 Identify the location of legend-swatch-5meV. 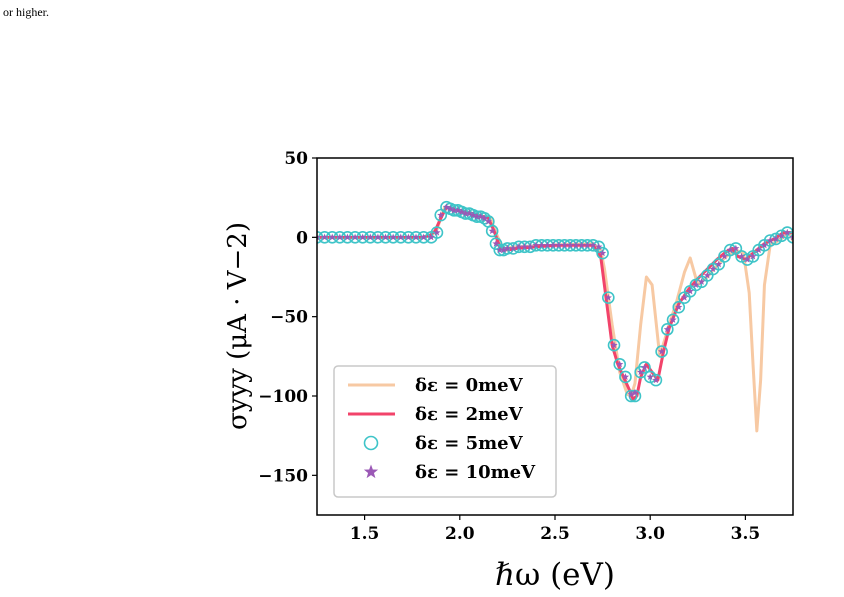
(371, 443).